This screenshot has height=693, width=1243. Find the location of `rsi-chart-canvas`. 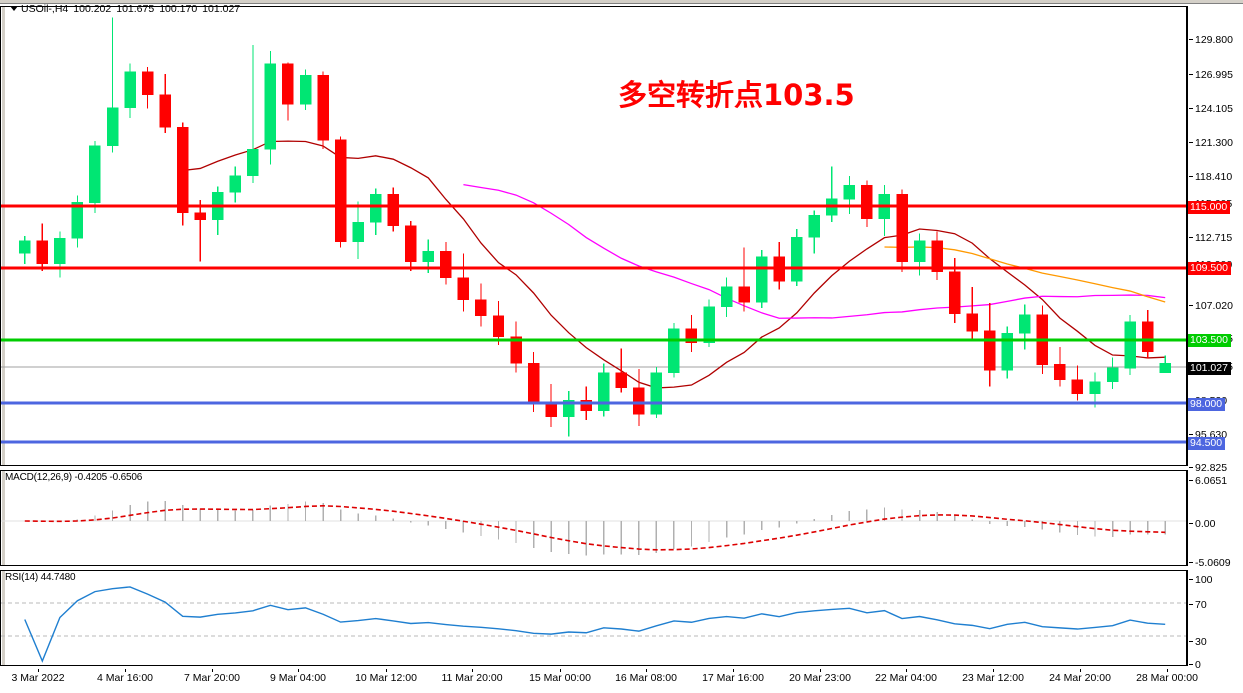

rsi-chart-canvas is located at coordinates (593, 624).